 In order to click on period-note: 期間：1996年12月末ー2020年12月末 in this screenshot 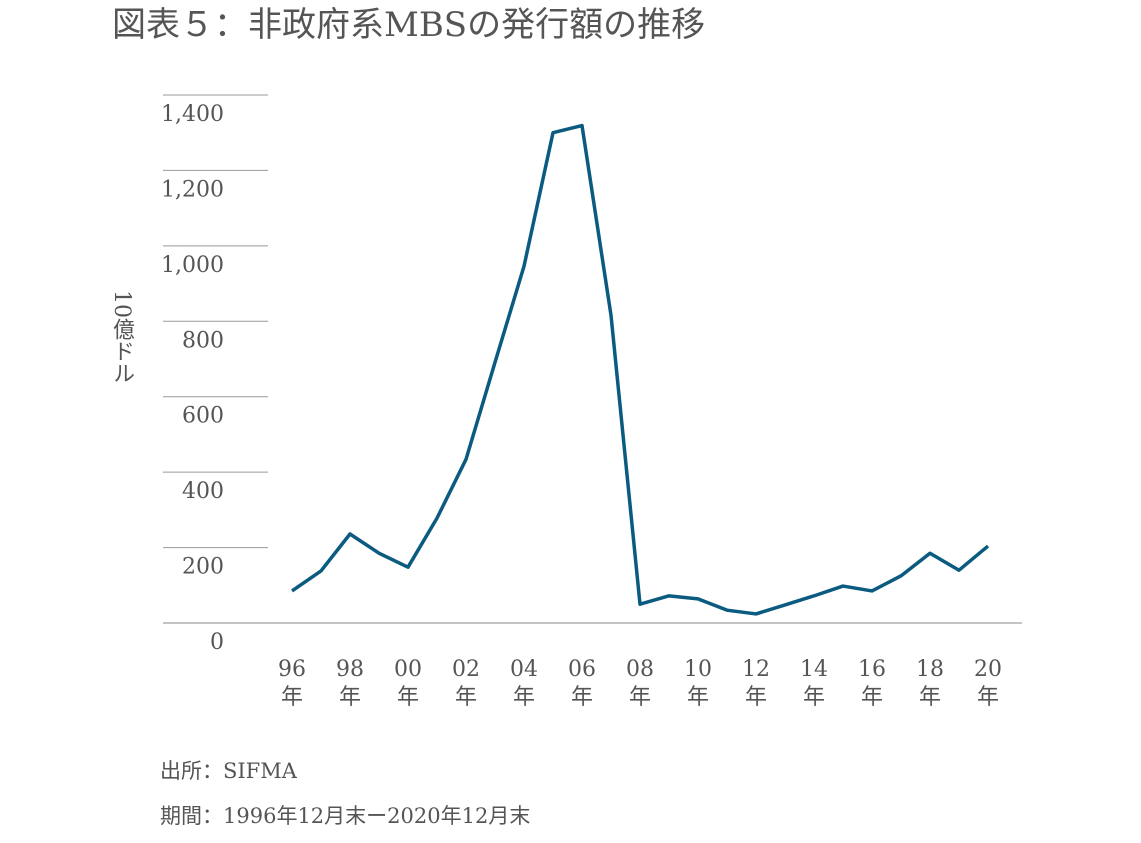, I will do `click(345, 816)`.